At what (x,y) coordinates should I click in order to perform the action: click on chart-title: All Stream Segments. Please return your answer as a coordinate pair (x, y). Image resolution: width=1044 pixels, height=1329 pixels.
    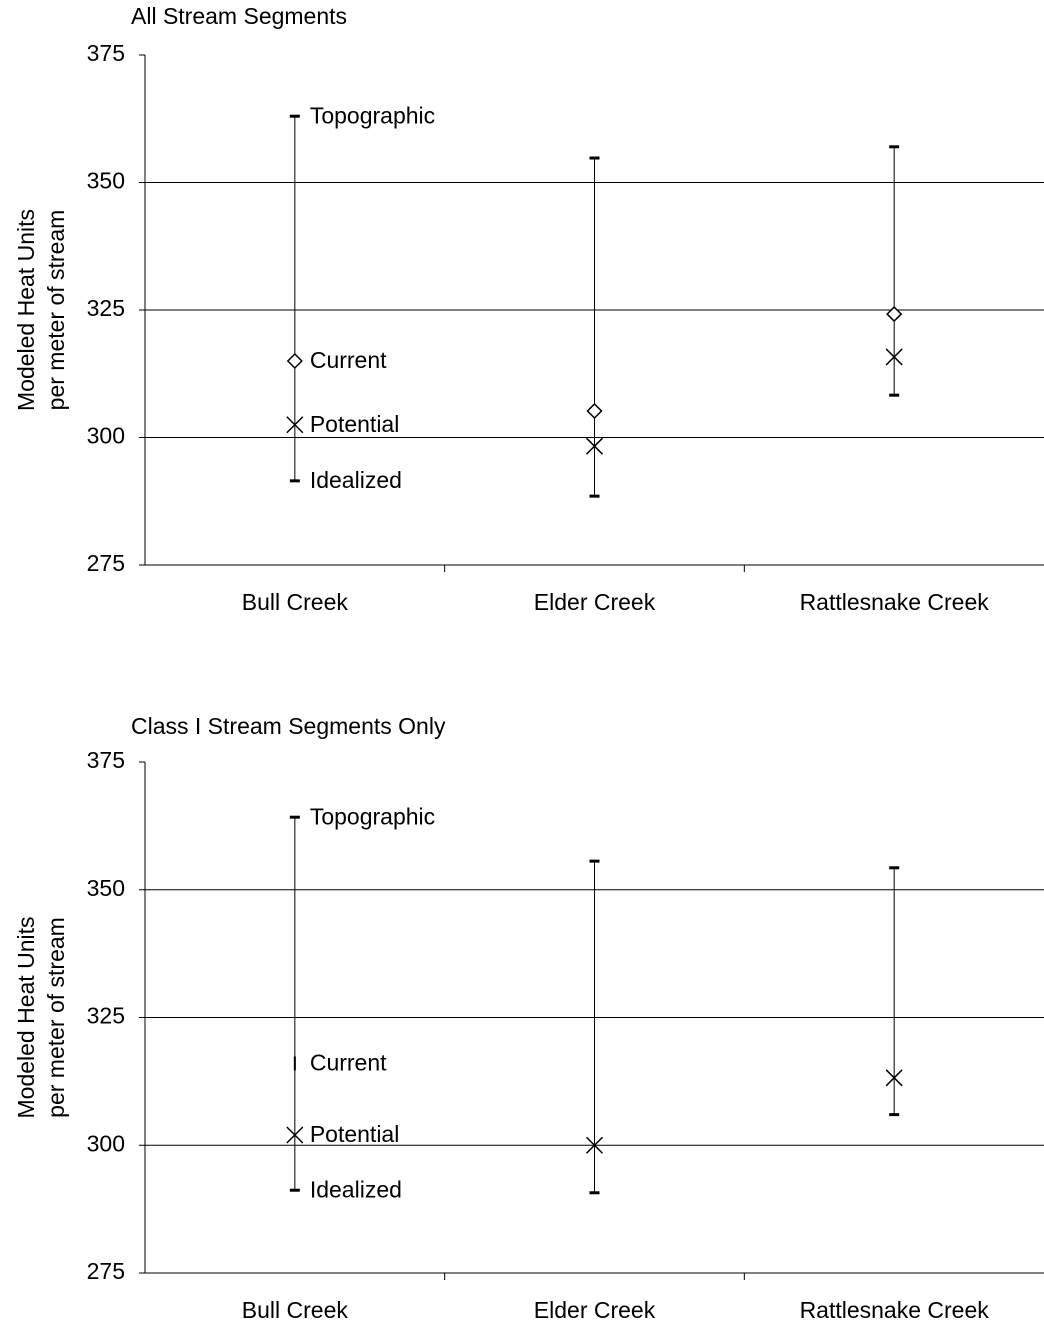
    Looking at the image, I should click on (239, 16).